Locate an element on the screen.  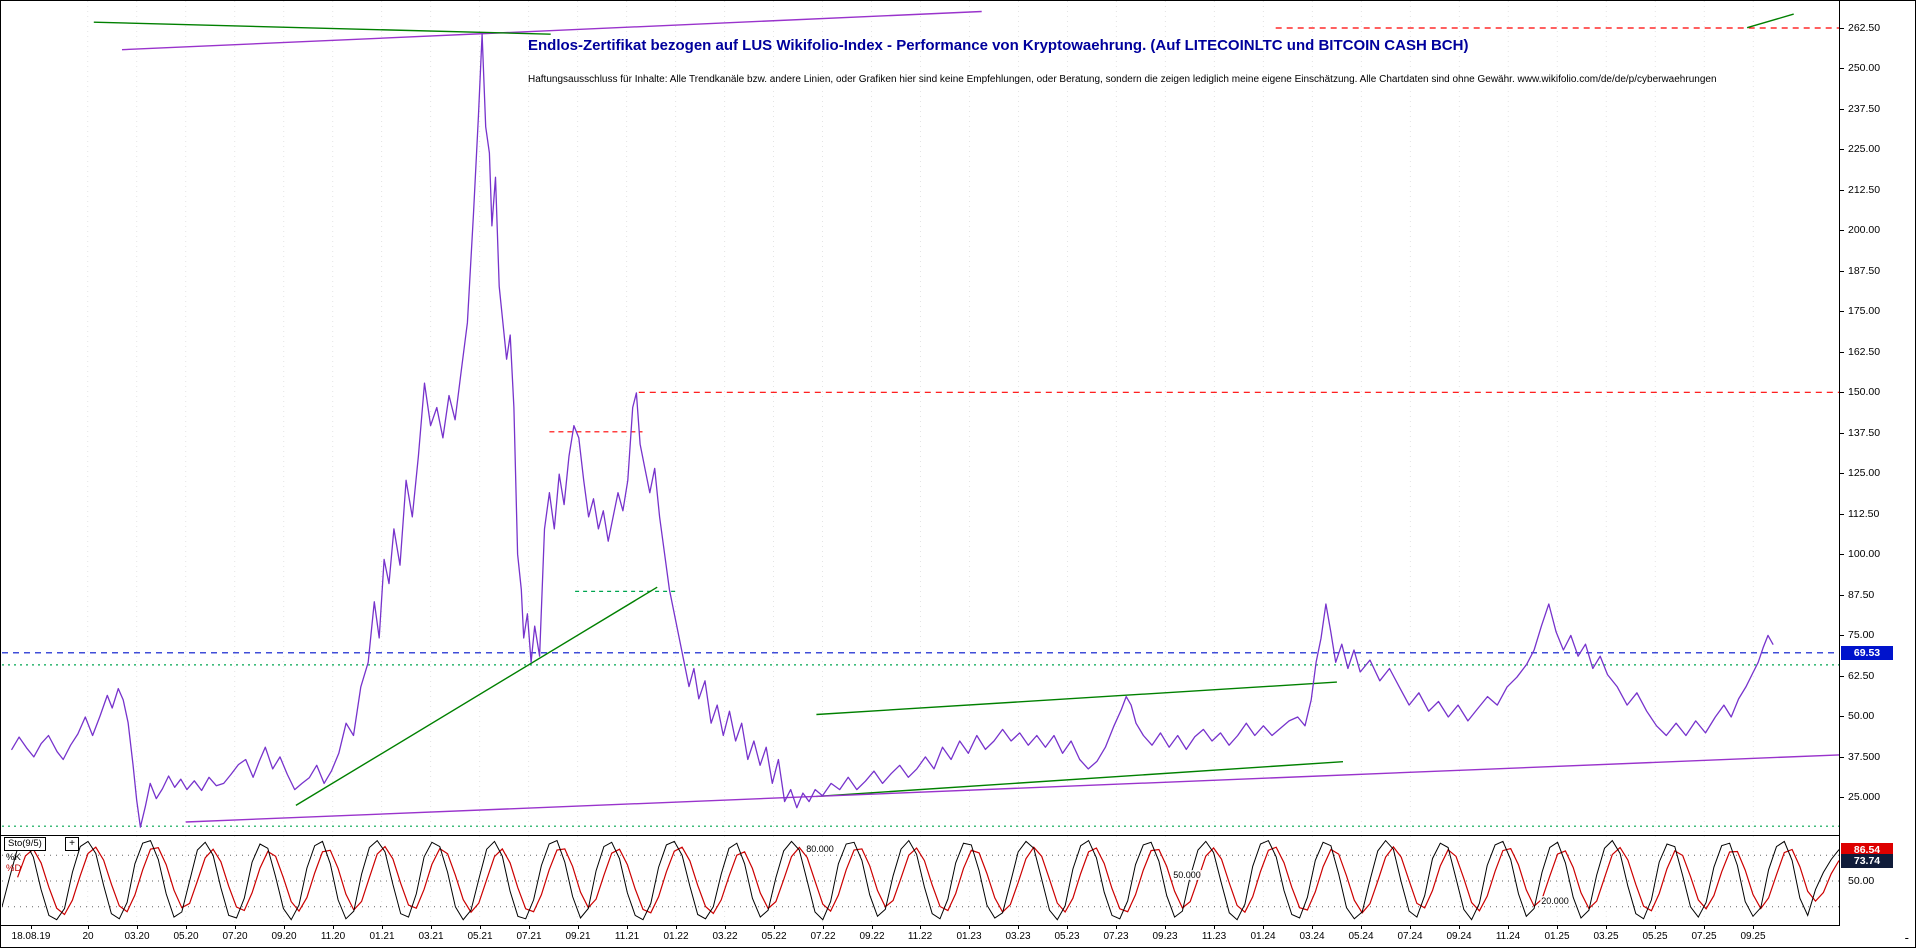
x-axis-label: 07.24 is located at coordinates (1410, 936).